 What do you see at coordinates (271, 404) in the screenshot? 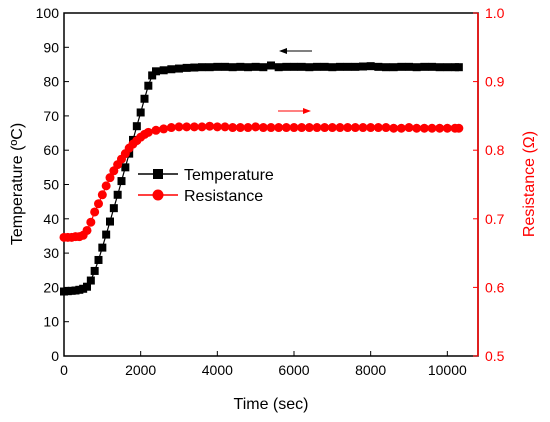
I see `x-axis-title: Time (sec)` at bounding box center [271, 404].